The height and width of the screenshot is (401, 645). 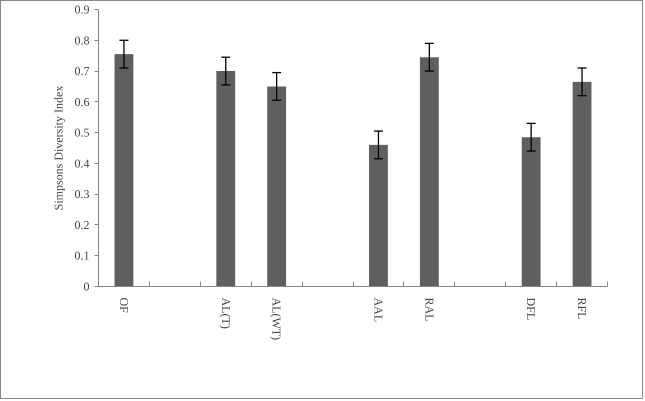 I want to click on y-tick-label: 0.1, so click(x=82, y=255).